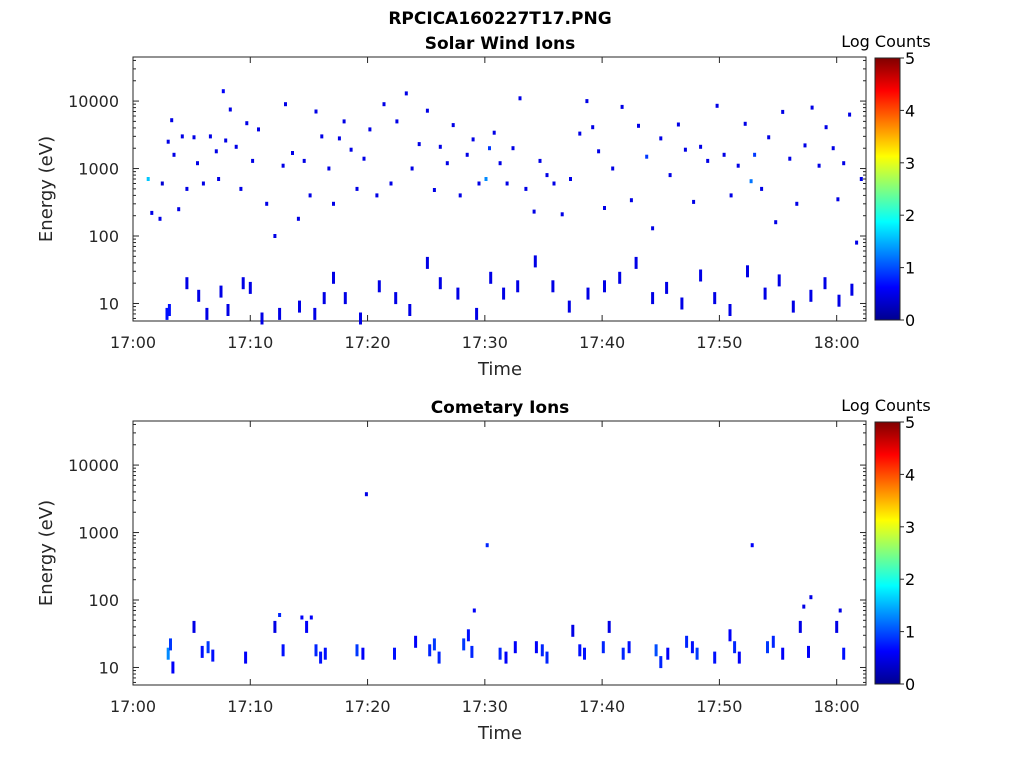 The image size is (1024, 768). What do you see at coordinates (250, 342) in the screenshot?
I see `x-tick-label: 17:10` at bounding box center [250, 342].